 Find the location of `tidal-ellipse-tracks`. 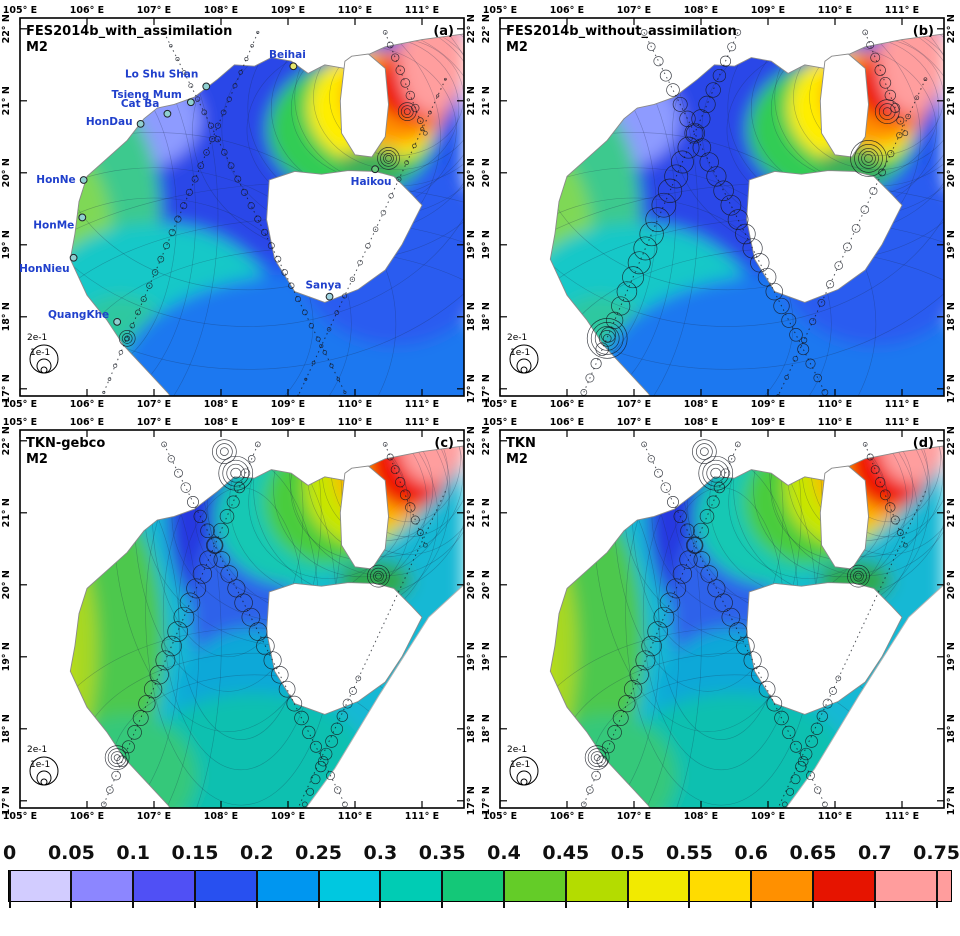

tidal-ellipse-tracks is located at coordinates (753, 623).